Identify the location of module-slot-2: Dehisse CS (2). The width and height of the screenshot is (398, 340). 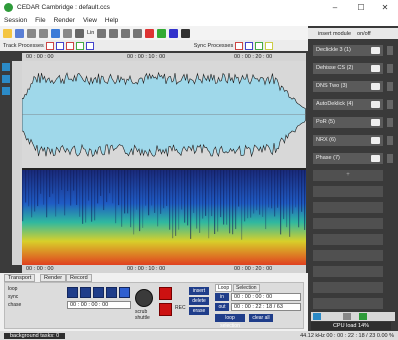
(348, 68).